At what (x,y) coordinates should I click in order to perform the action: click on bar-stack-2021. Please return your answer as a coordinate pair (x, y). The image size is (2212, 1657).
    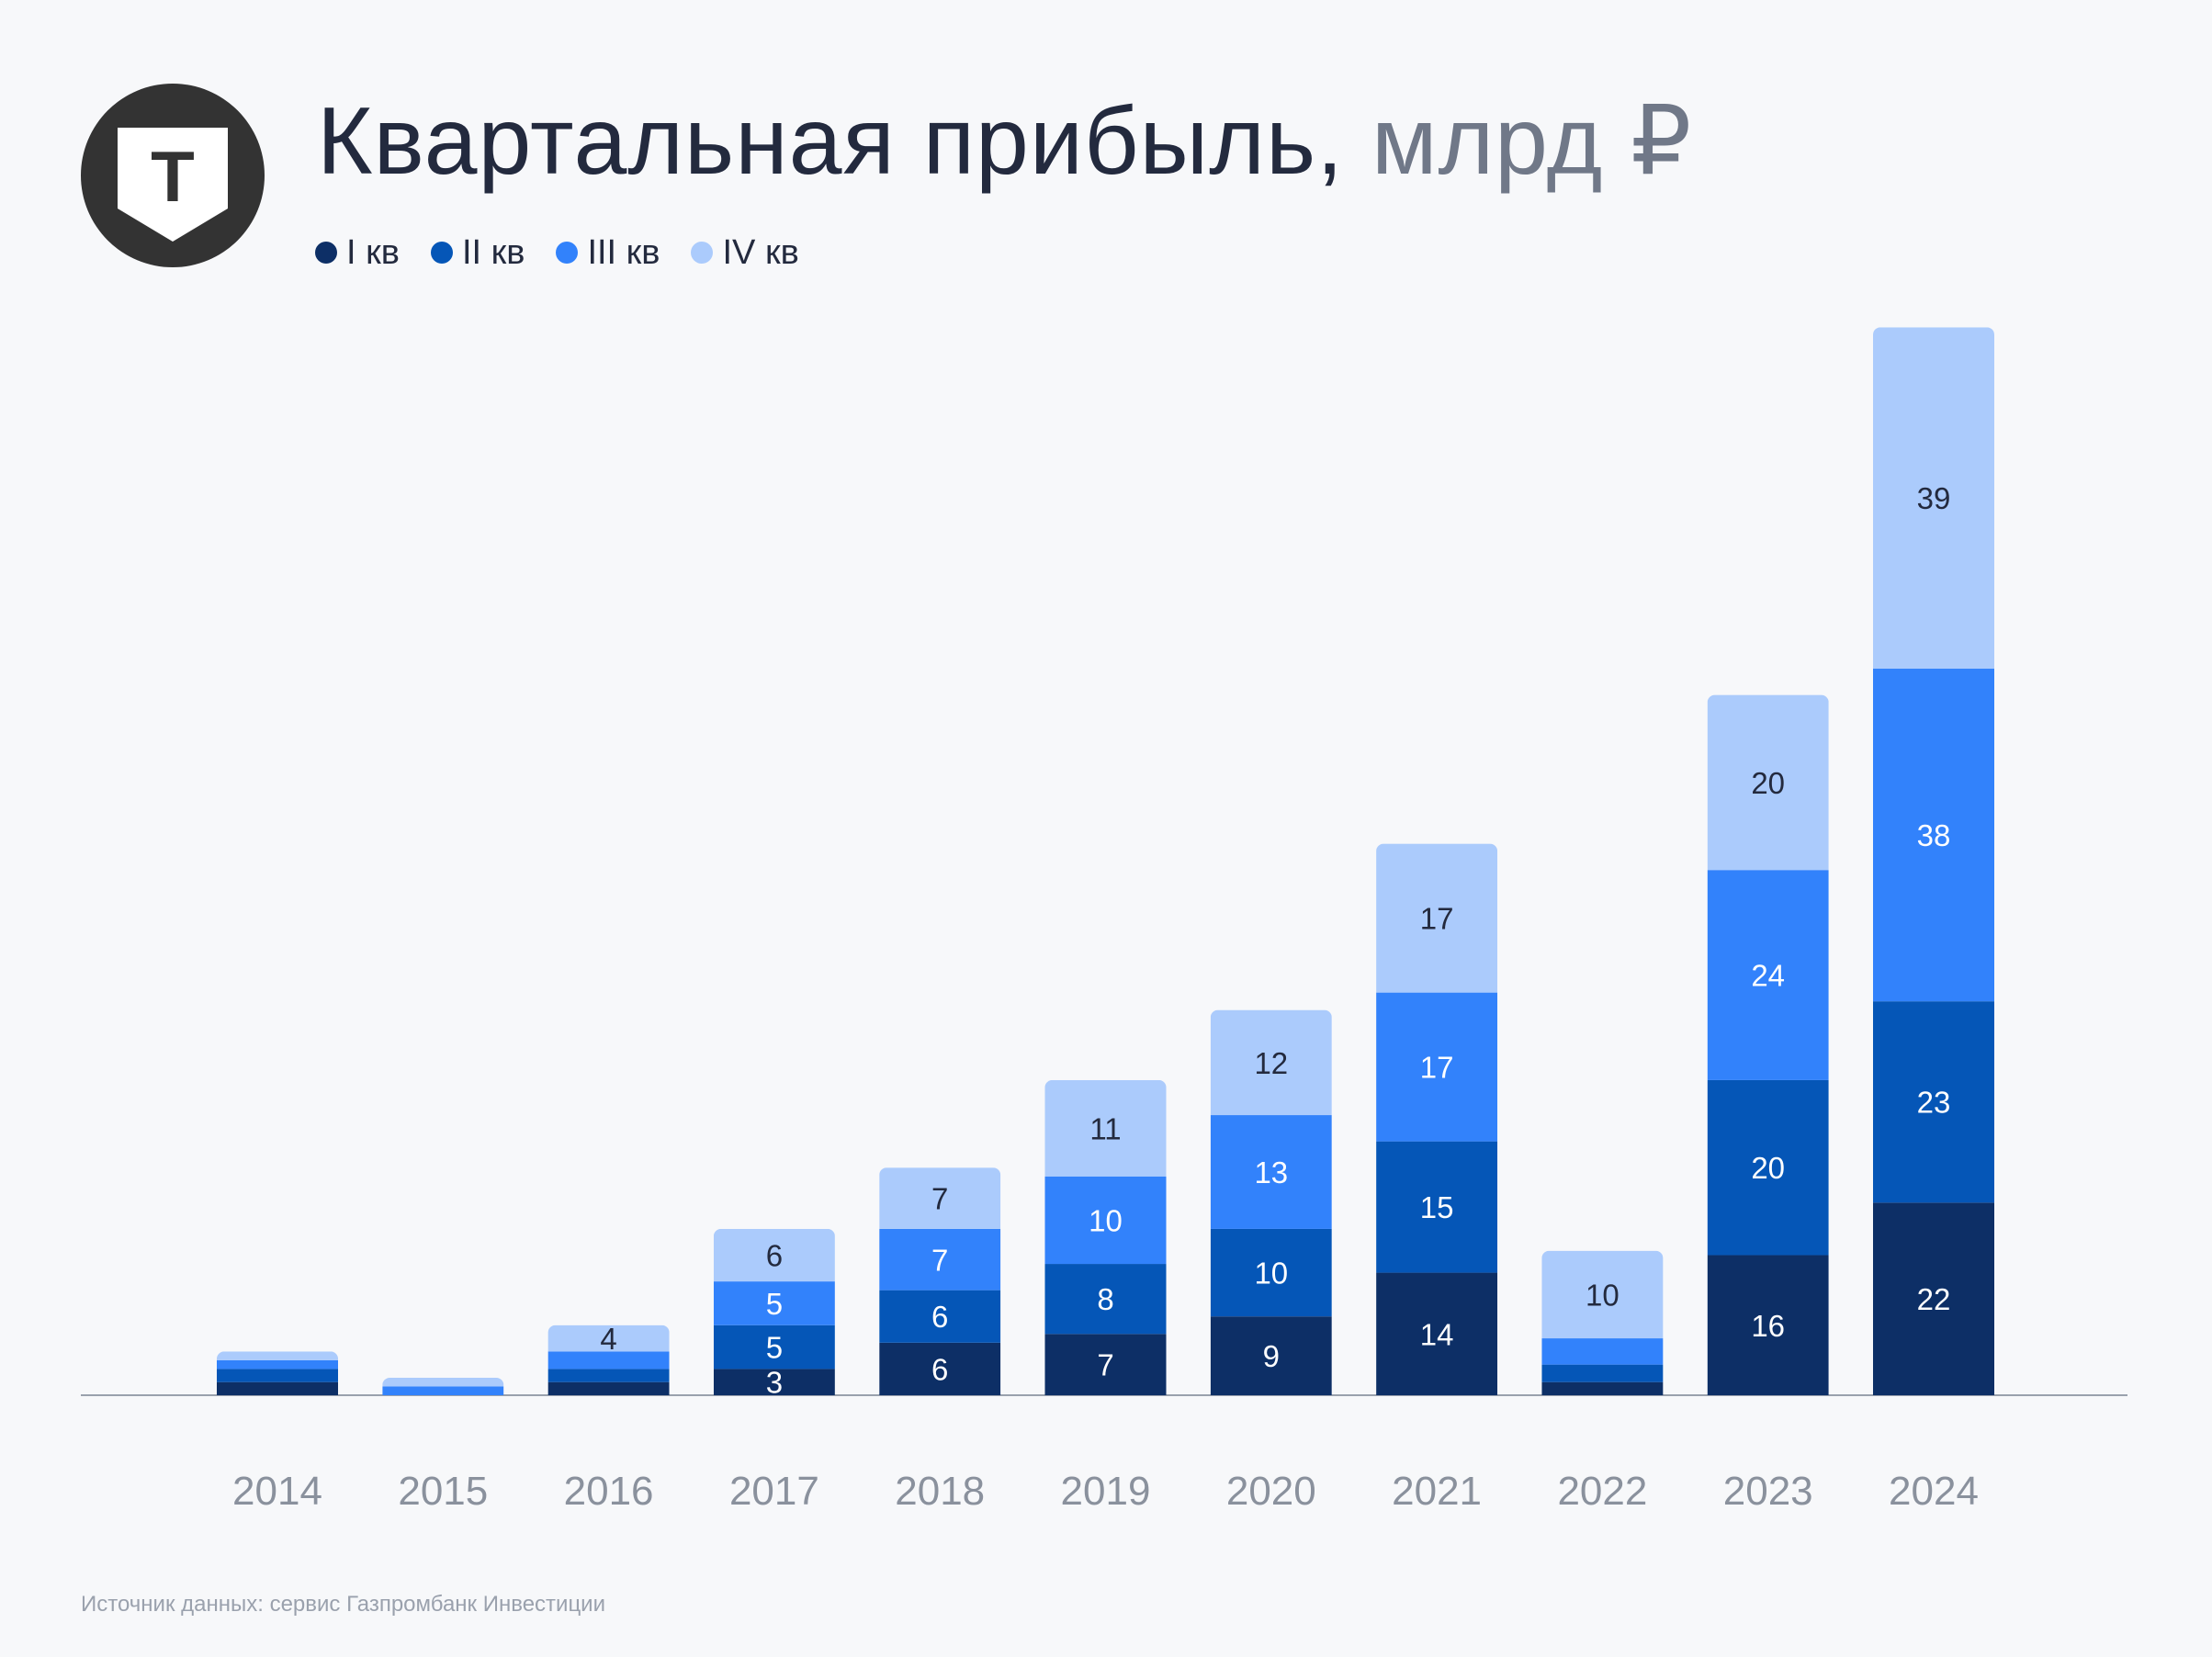
    Looking at the image, I should click on (1437, 1119).